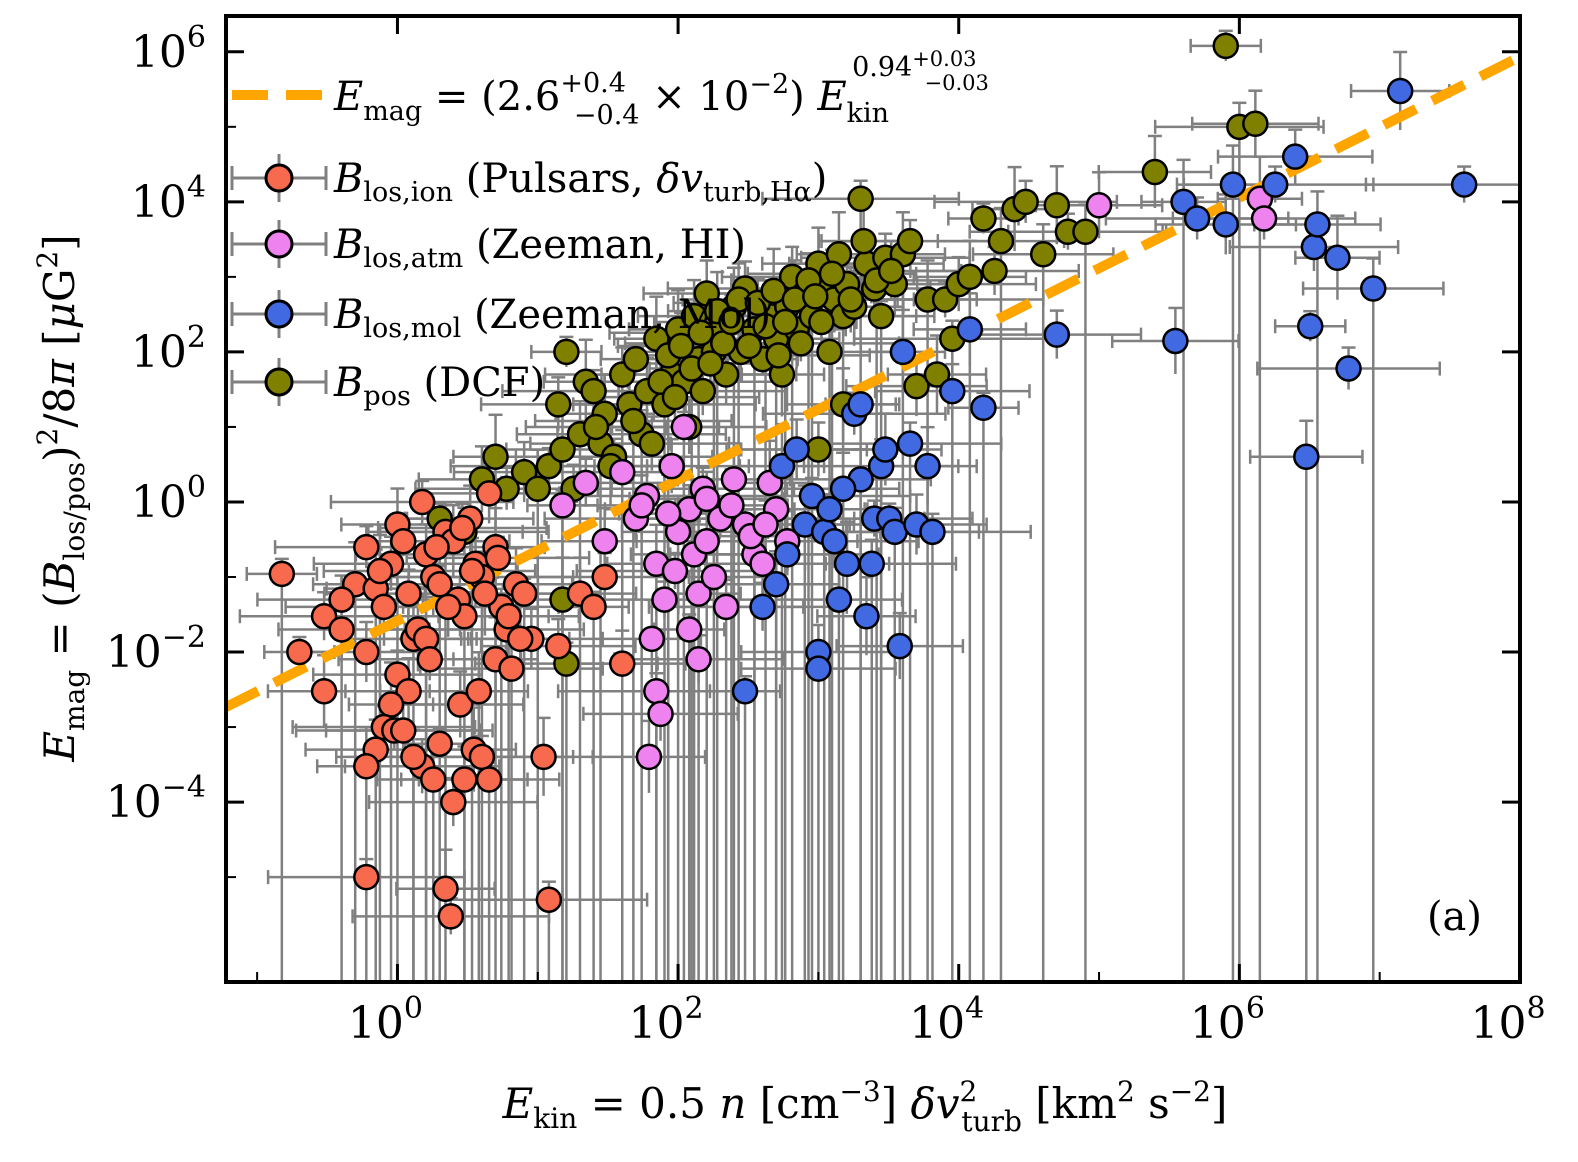  Describe the element at coordinates (1454, 917) in the screenshot. I see `panel-label: (a)` at that location.